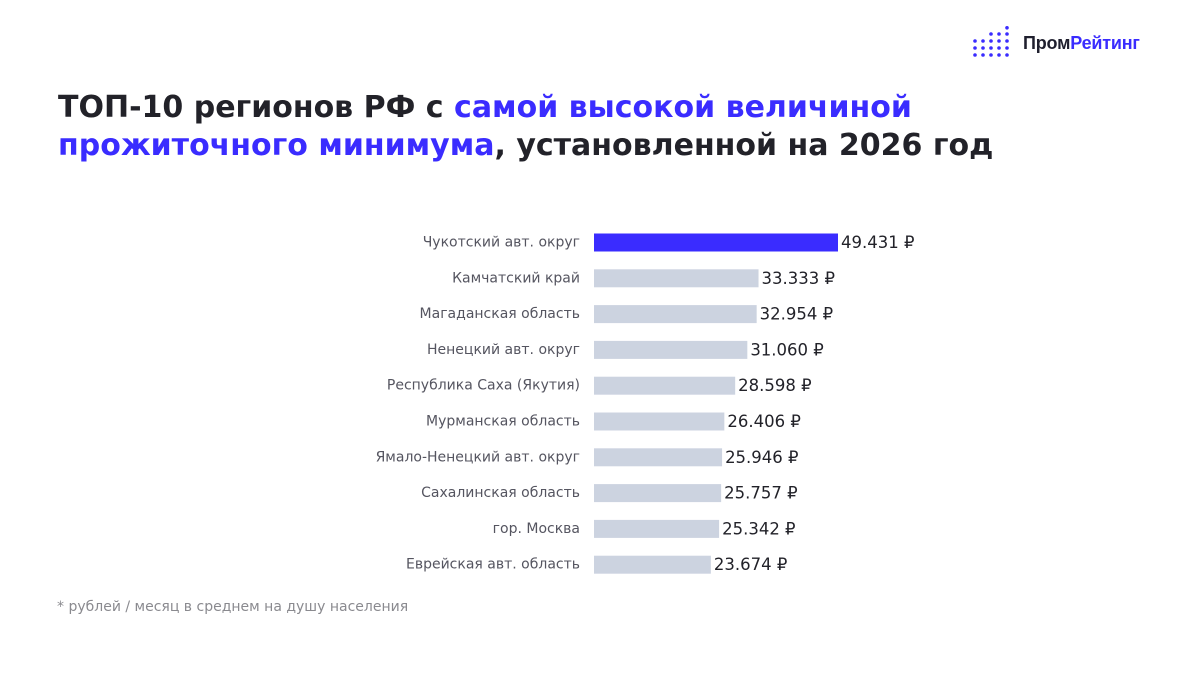 The width and height of the screenshot is (1200, 675). What do you see at coordinates (758, 528) in the screenshot?
I see `value-label: 25.342 ₽` at bounding box center [758, 528].